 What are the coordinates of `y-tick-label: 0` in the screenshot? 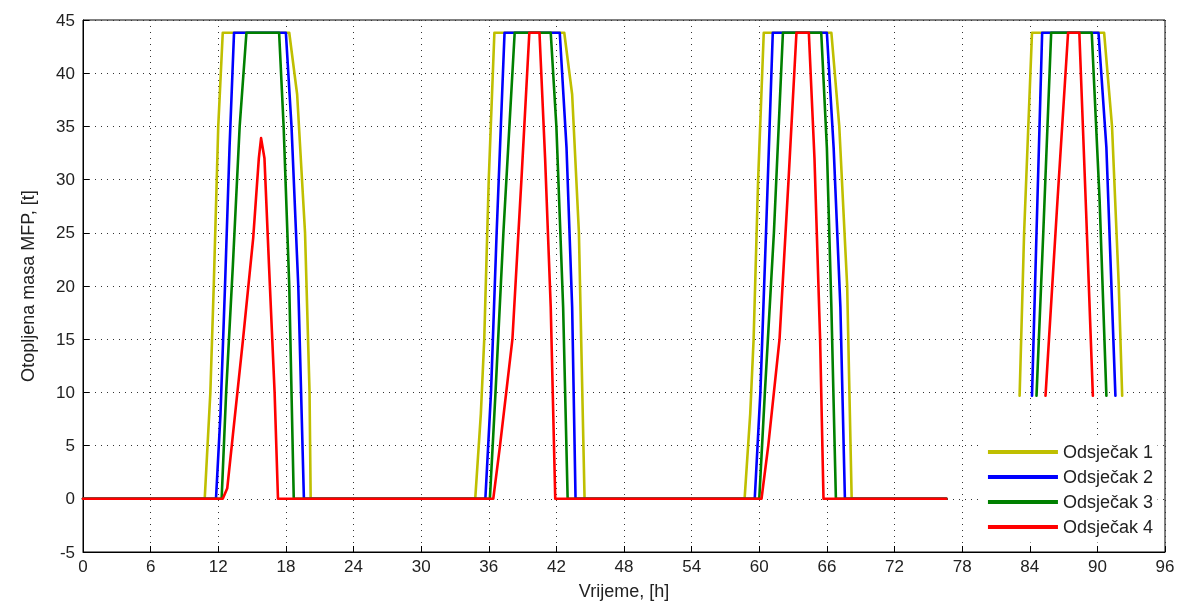 It's located at (70, 499).